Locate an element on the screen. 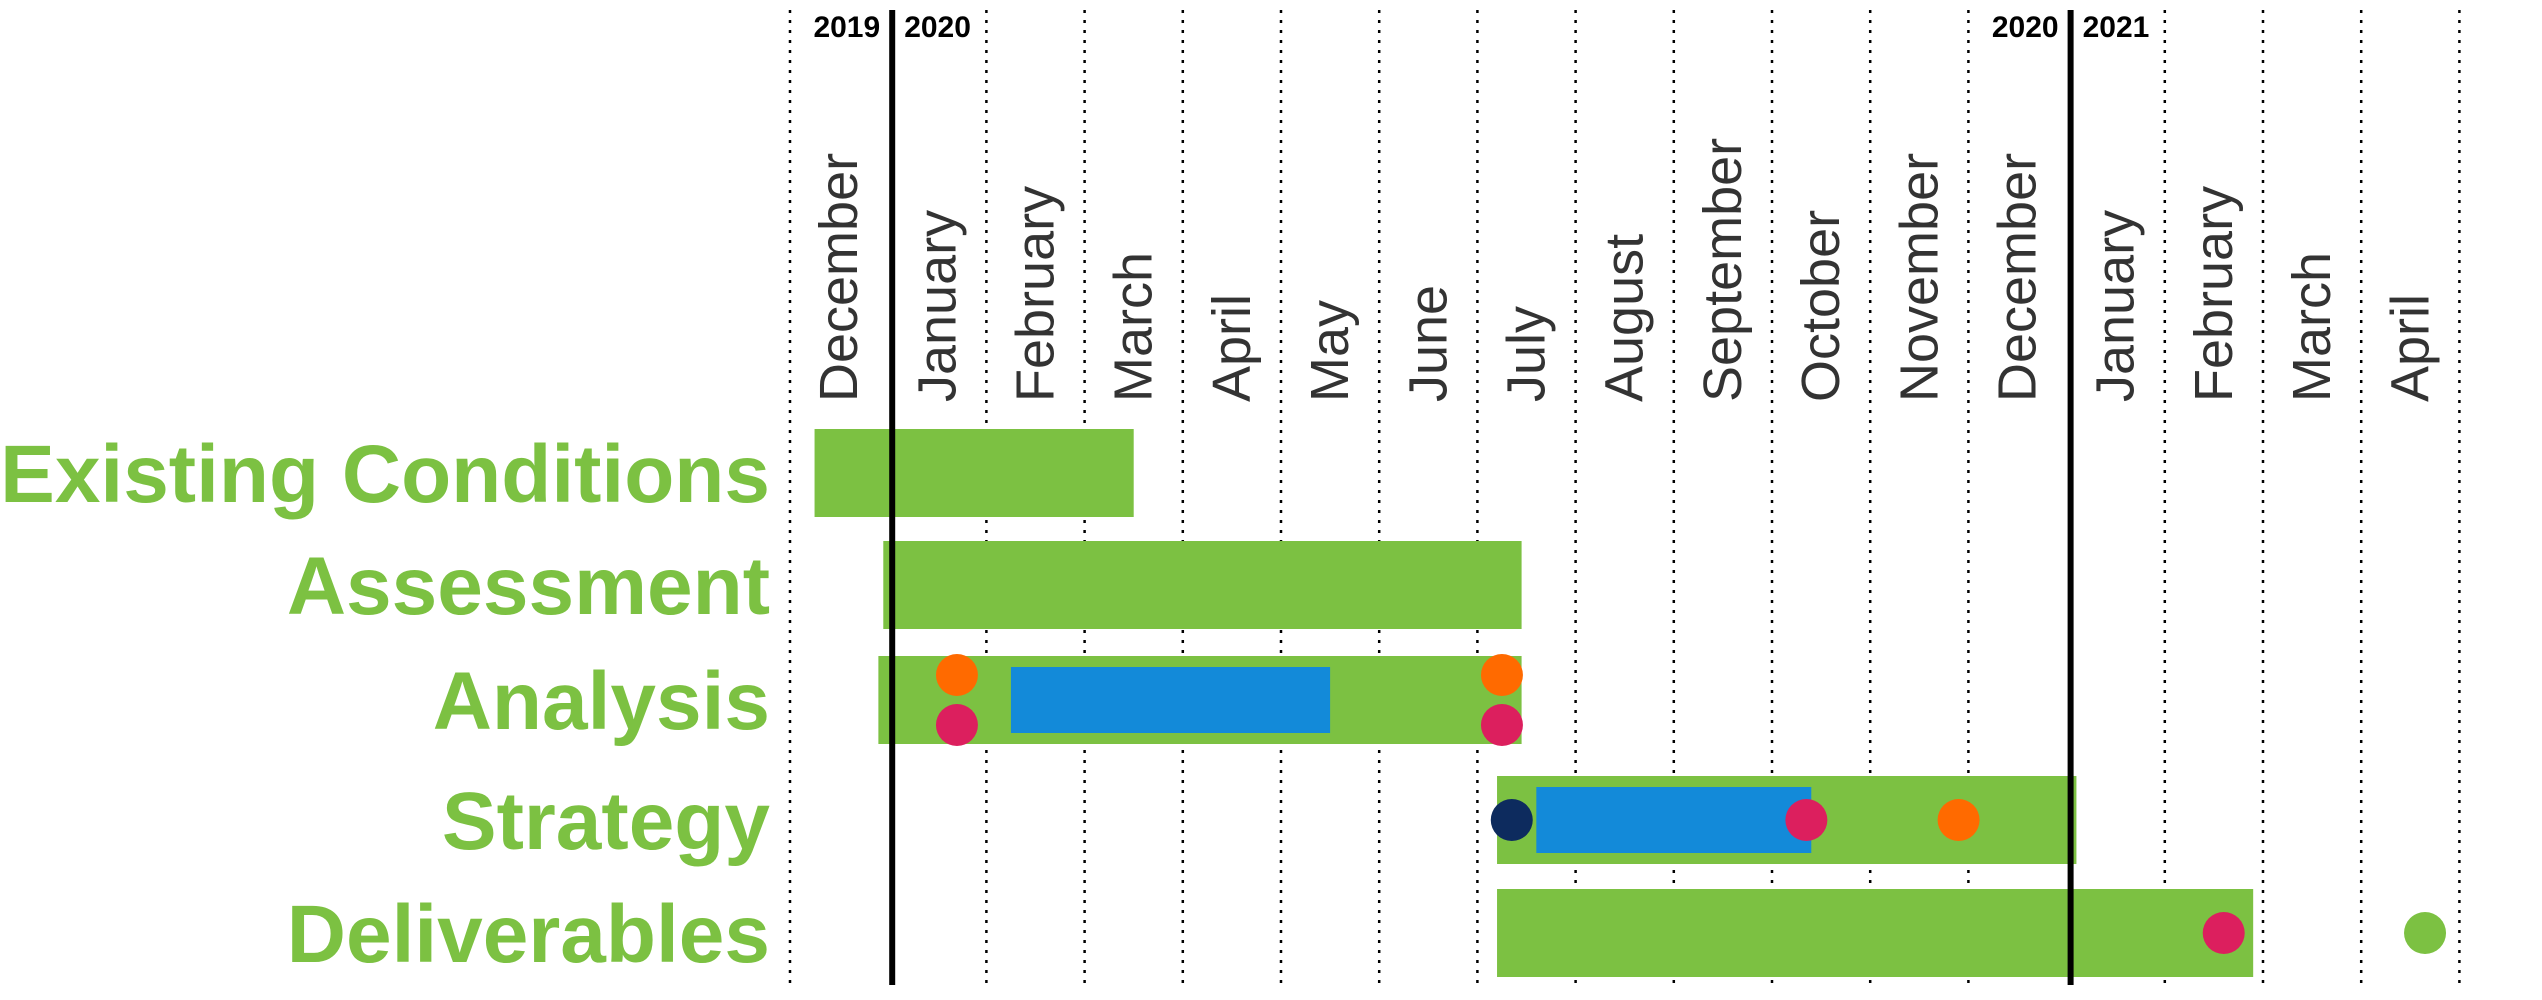 The height and width of the screenshot is (1000, 2542). year-label: 2019 is located at coordinates (846, 27).